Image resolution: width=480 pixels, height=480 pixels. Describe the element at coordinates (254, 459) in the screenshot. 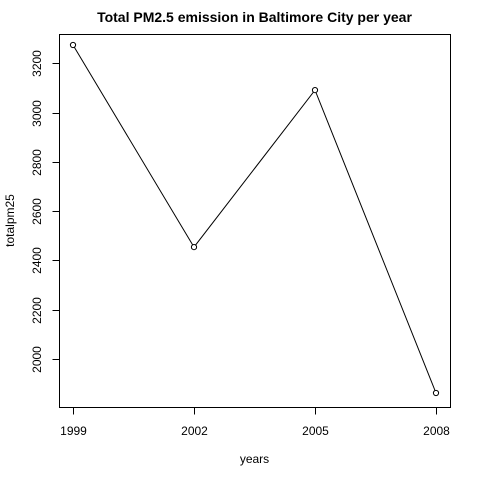

I see `x-axis-title: years` at that location.